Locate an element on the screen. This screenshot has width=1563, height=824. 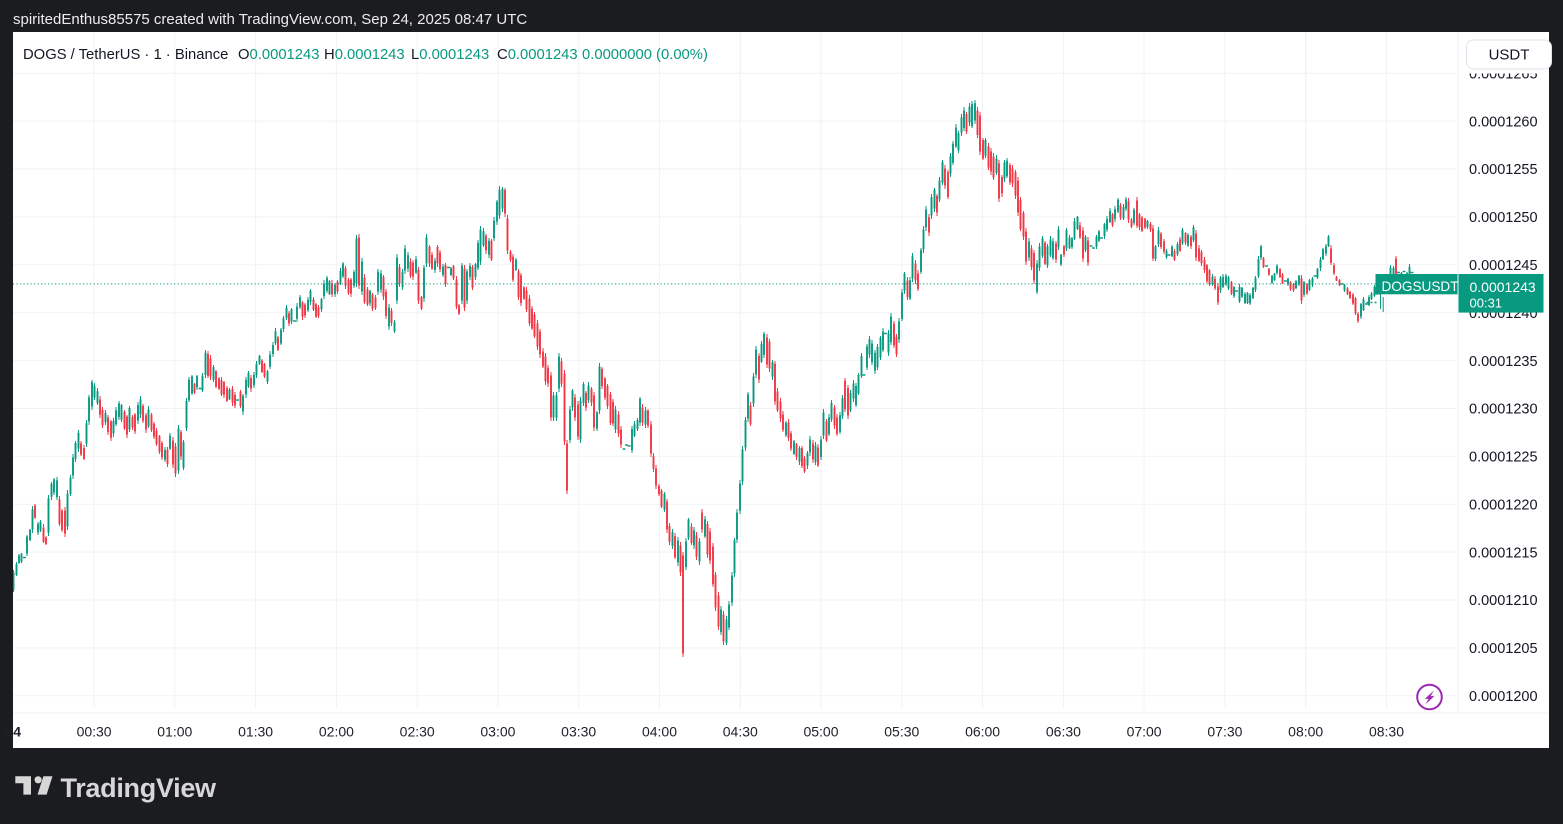
svg-text: 0.0001205 is located at coordinates (1503, 649).